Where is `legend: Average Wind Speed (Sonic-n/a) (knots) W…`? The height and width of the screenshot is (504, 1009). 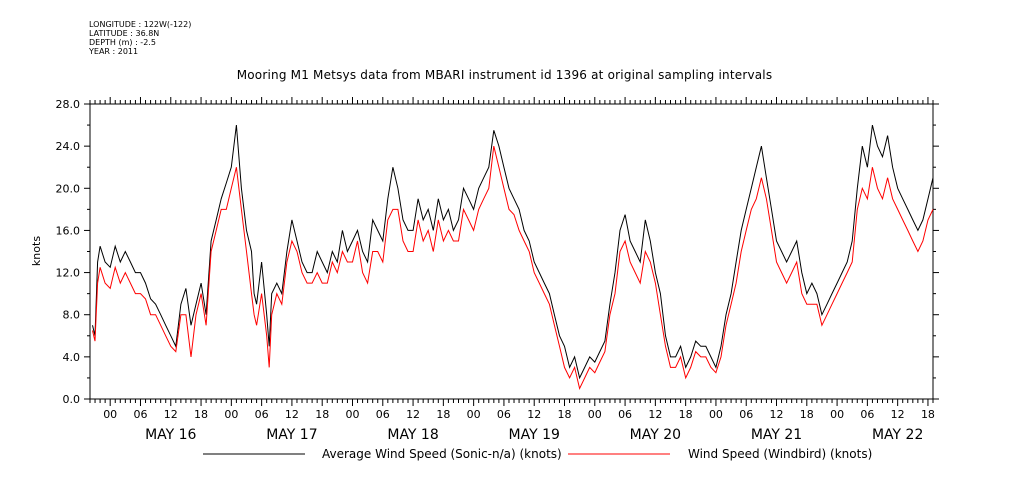 legend: Average Wind Speed (Sonic-n/a) (knots) W… is located at coordinates (537, 454).